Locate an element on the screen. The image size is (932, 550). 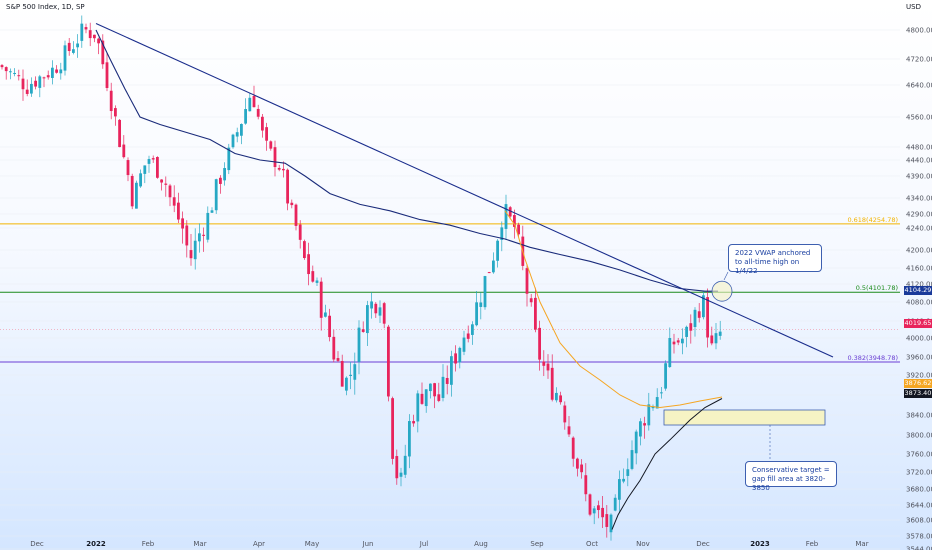
y-tick-label: 3720.00 is located at coordinates (919, 473).